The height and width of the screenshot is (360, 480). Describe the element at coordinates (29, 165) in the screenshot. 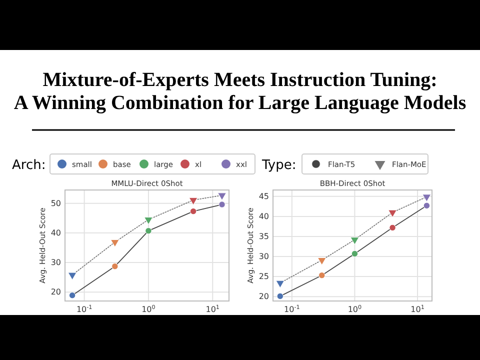

I see `legend-title: Arch:` at that location.